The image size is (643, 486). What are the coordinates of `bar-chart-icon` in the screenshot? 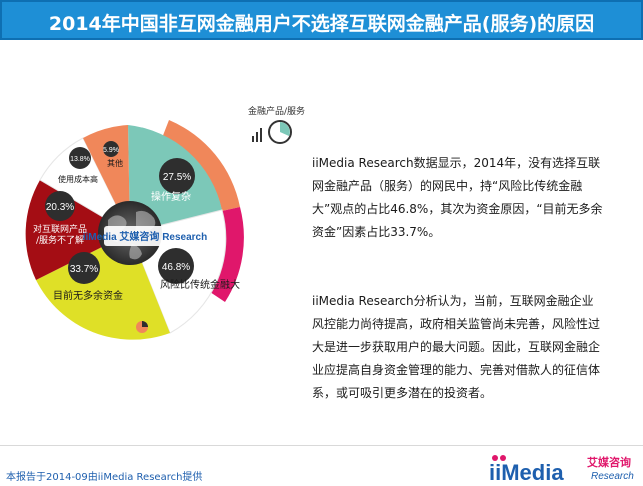 It's located at (253, 139).